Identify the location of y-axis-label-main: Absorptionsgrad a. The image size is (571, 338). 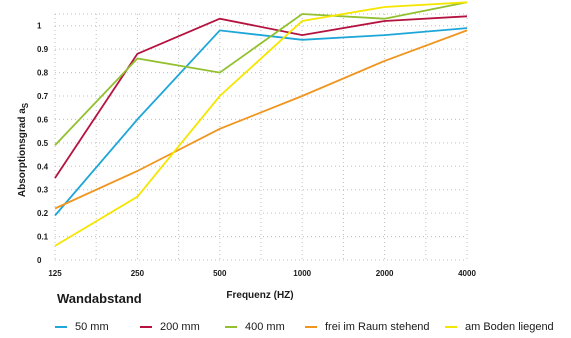
(22, 152).